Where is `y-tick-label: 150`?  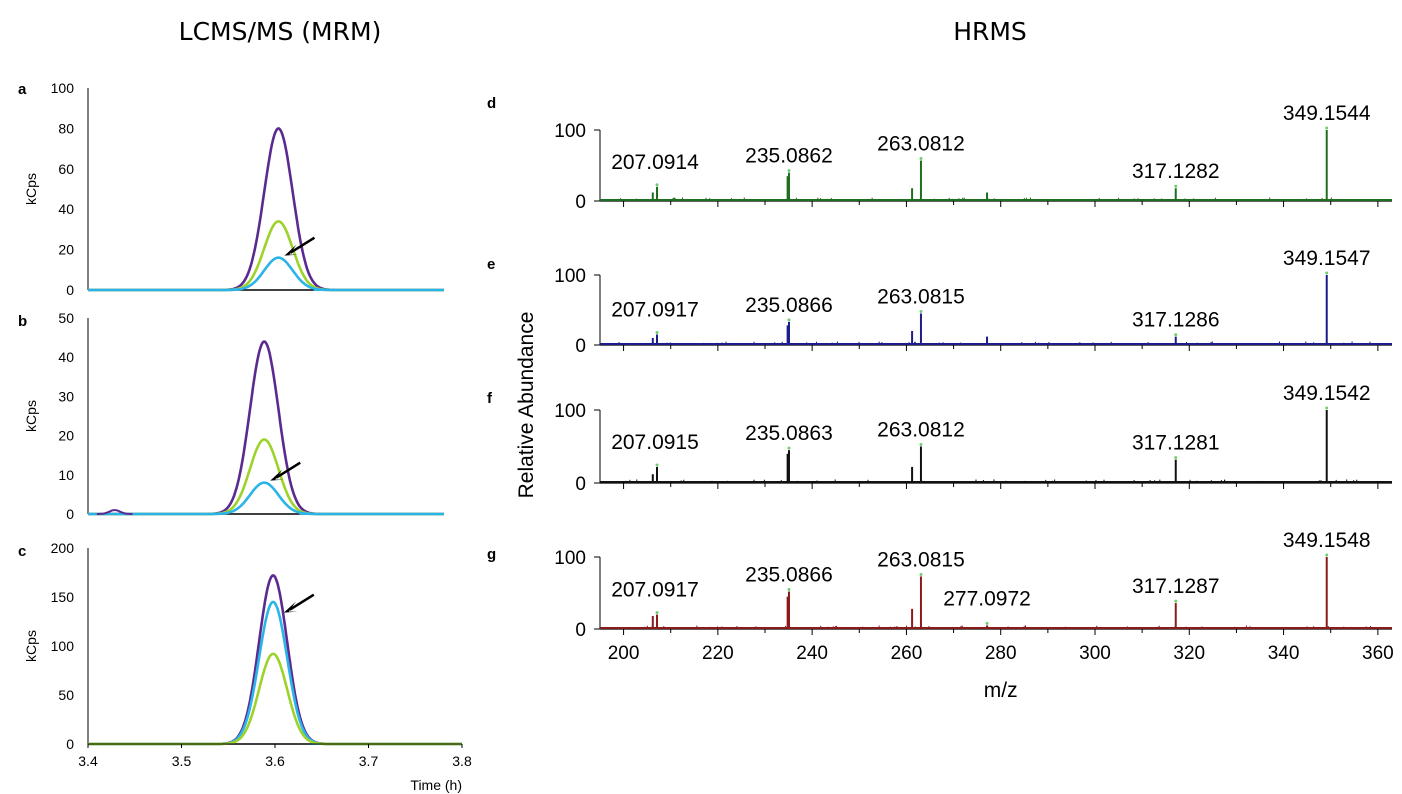 y-tick-label: 150 is located at coordinates (63, 597).